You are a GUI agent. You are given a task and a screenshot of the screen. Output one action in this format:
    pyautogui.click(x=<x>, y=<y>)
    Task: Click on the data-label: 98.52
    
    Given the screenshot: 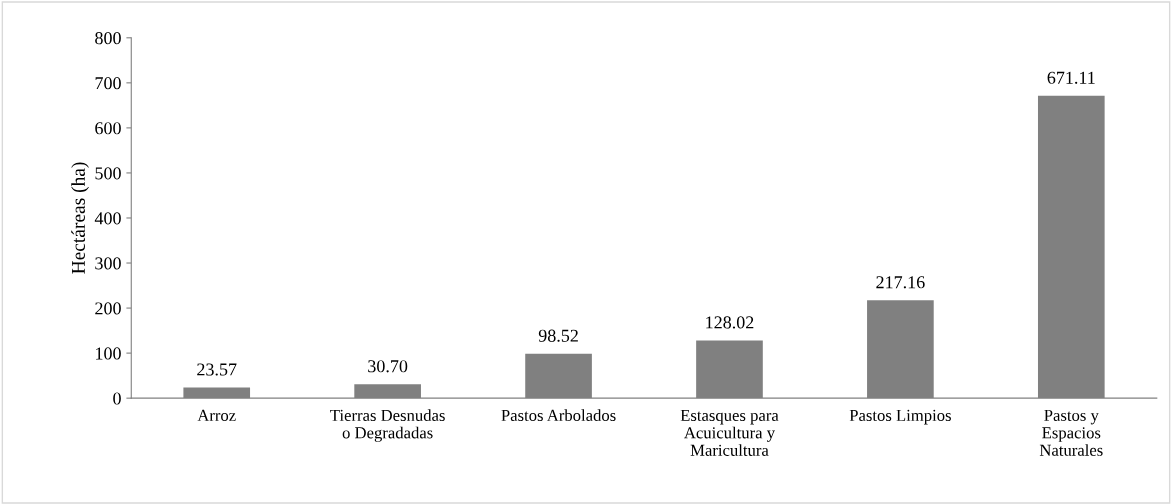 What is the action you would take?
    pyautogui.click(x=558, y=335)
    